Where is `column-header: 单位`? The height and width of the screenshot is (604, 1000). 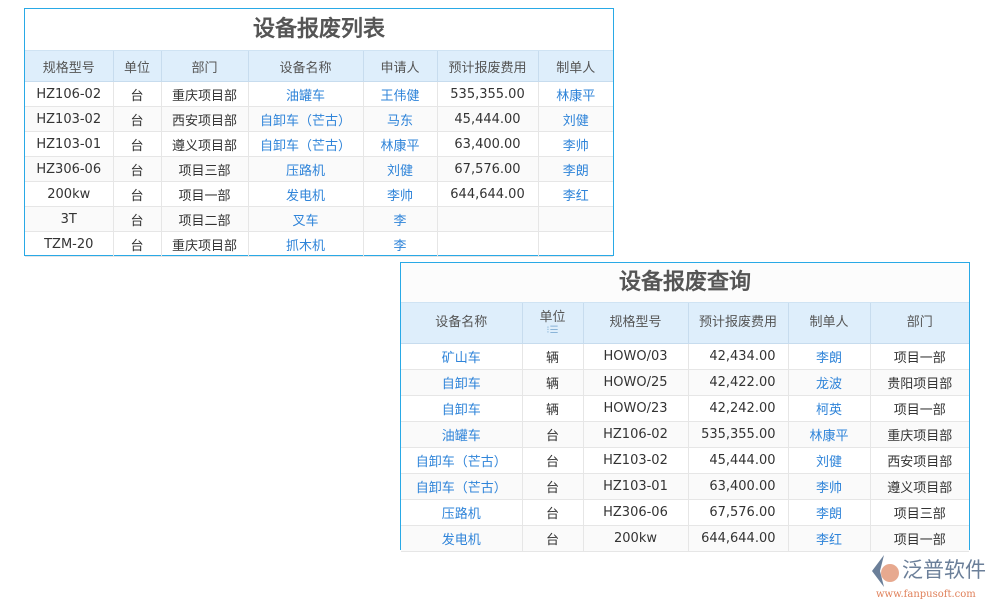
column-header: 单位 is located at coordinates (137, 66).